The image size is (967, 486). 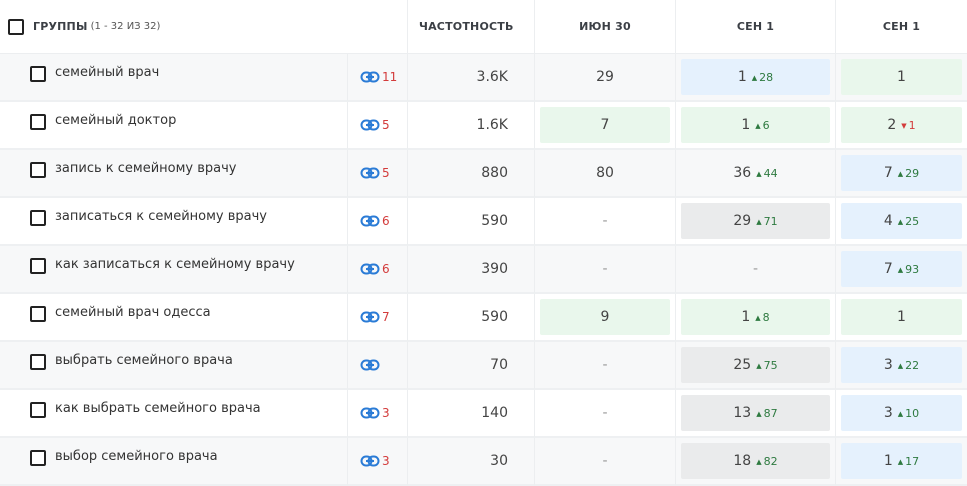 I want to click on keyword-text: запись к семейному врачу, so click(x=146, y=168).